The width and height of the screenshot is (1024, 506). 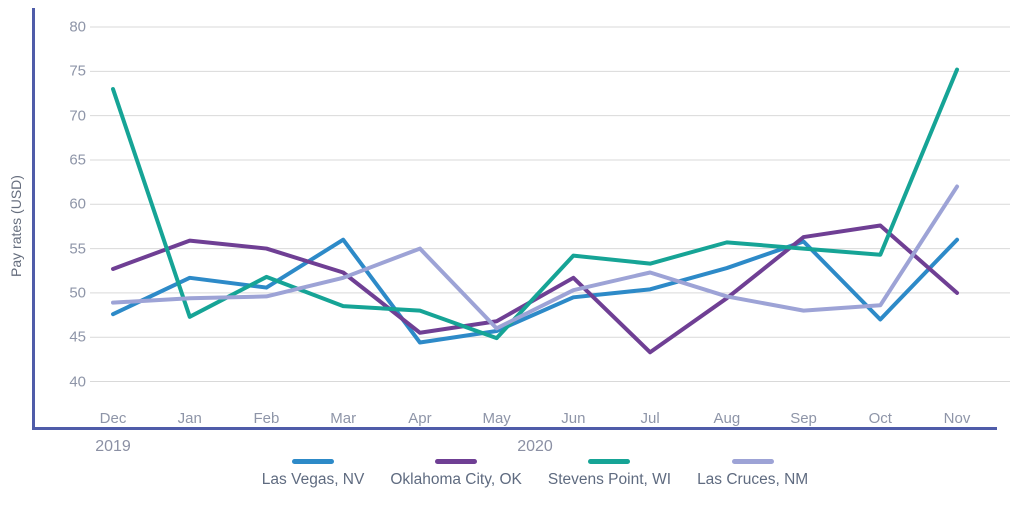 What do you see at coordinates (609, 461) in the screenshot?
I see `legend-swatch-stevens-point-wi` at bounding box center [609, 461].